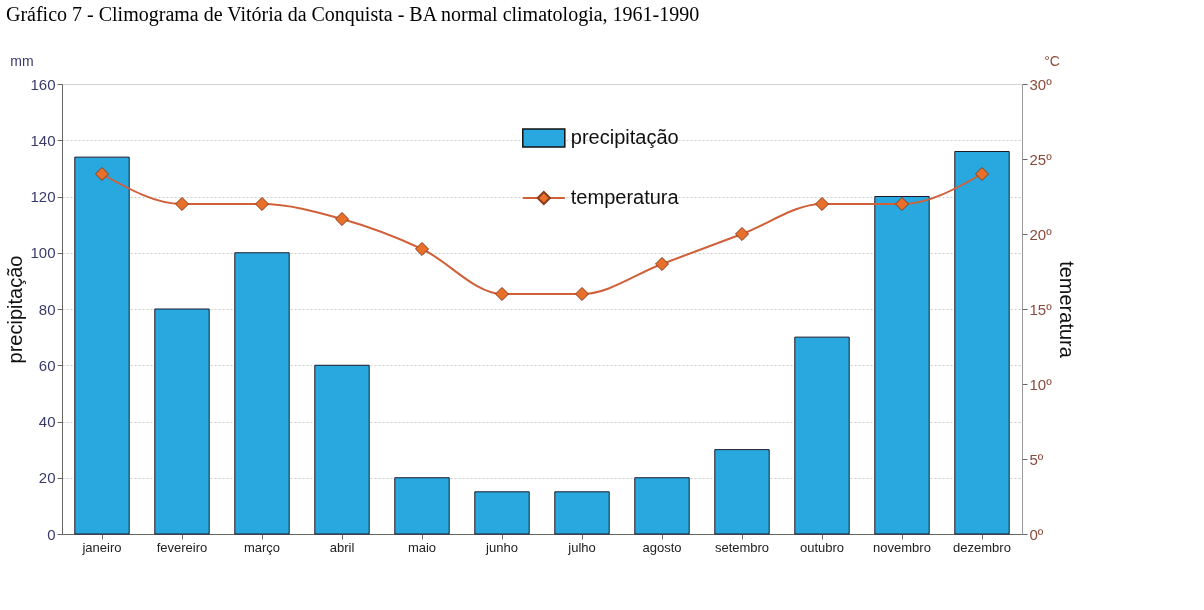 This screenshot has height=610, width=1204. I want to click on y-tick-label: 20, so click(47, 478).